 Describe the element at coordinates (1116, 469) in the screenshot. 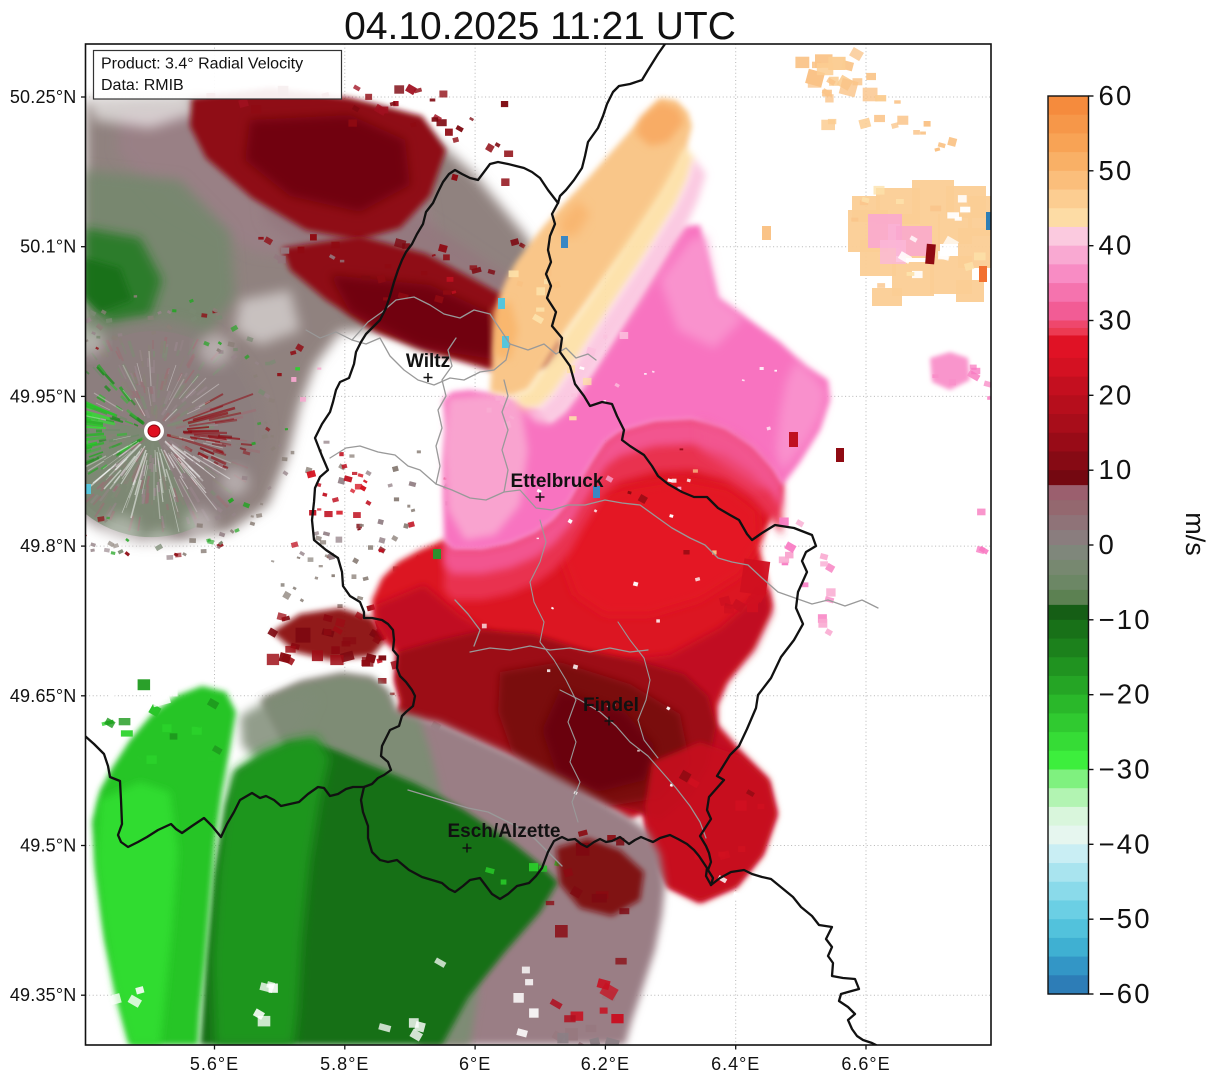

I see `svg-text: 10` at that location.